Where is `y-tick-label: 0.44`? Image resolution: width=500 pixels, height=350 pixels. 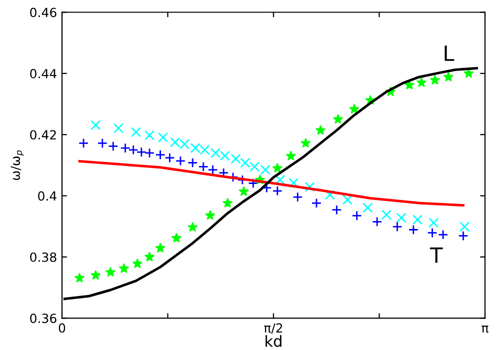 y-tick-label: 0.44 is located at coordinates (43, 73).